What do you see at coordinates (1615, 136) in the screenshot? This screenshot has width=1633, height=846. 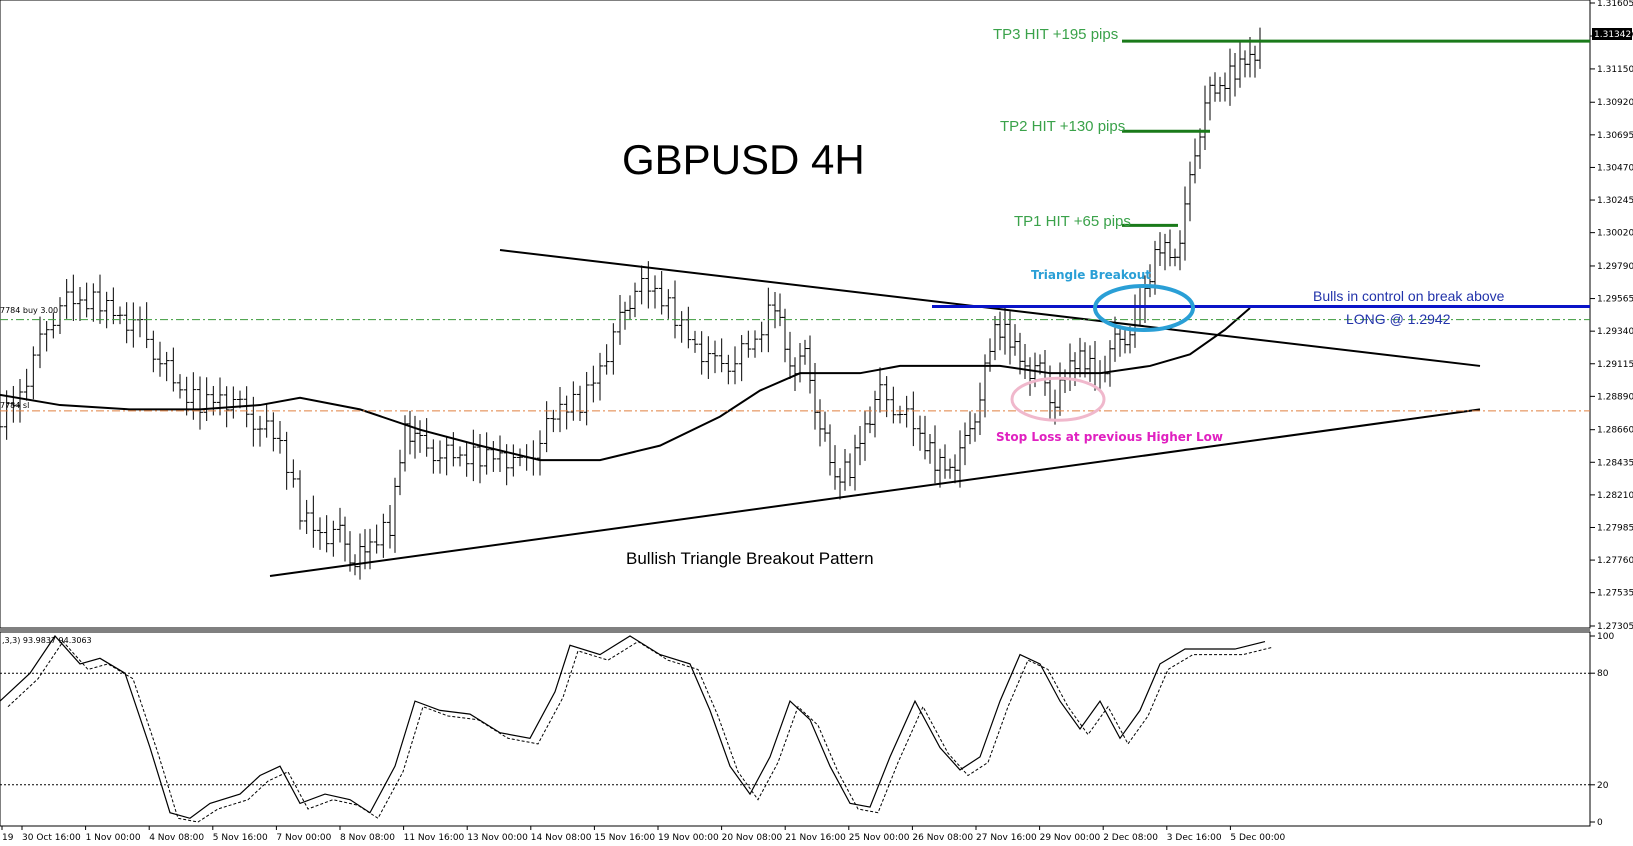 I see `y-tick-label: 1.30695` at bounding box center [1615, 136].